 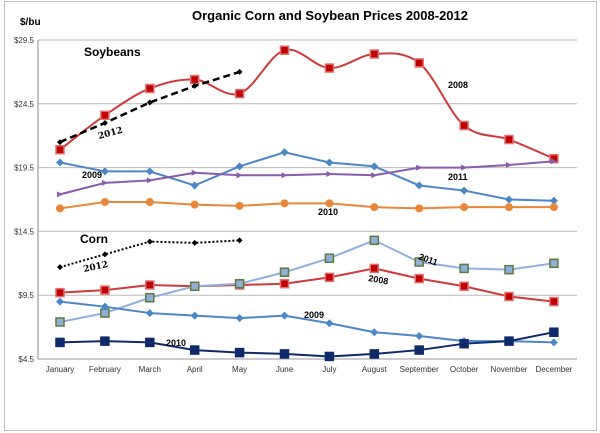 What do you see at coordinates (24, 231) in the screenshot?
I see `y-tick-label: $14.5` at bounding box center [24, 231].